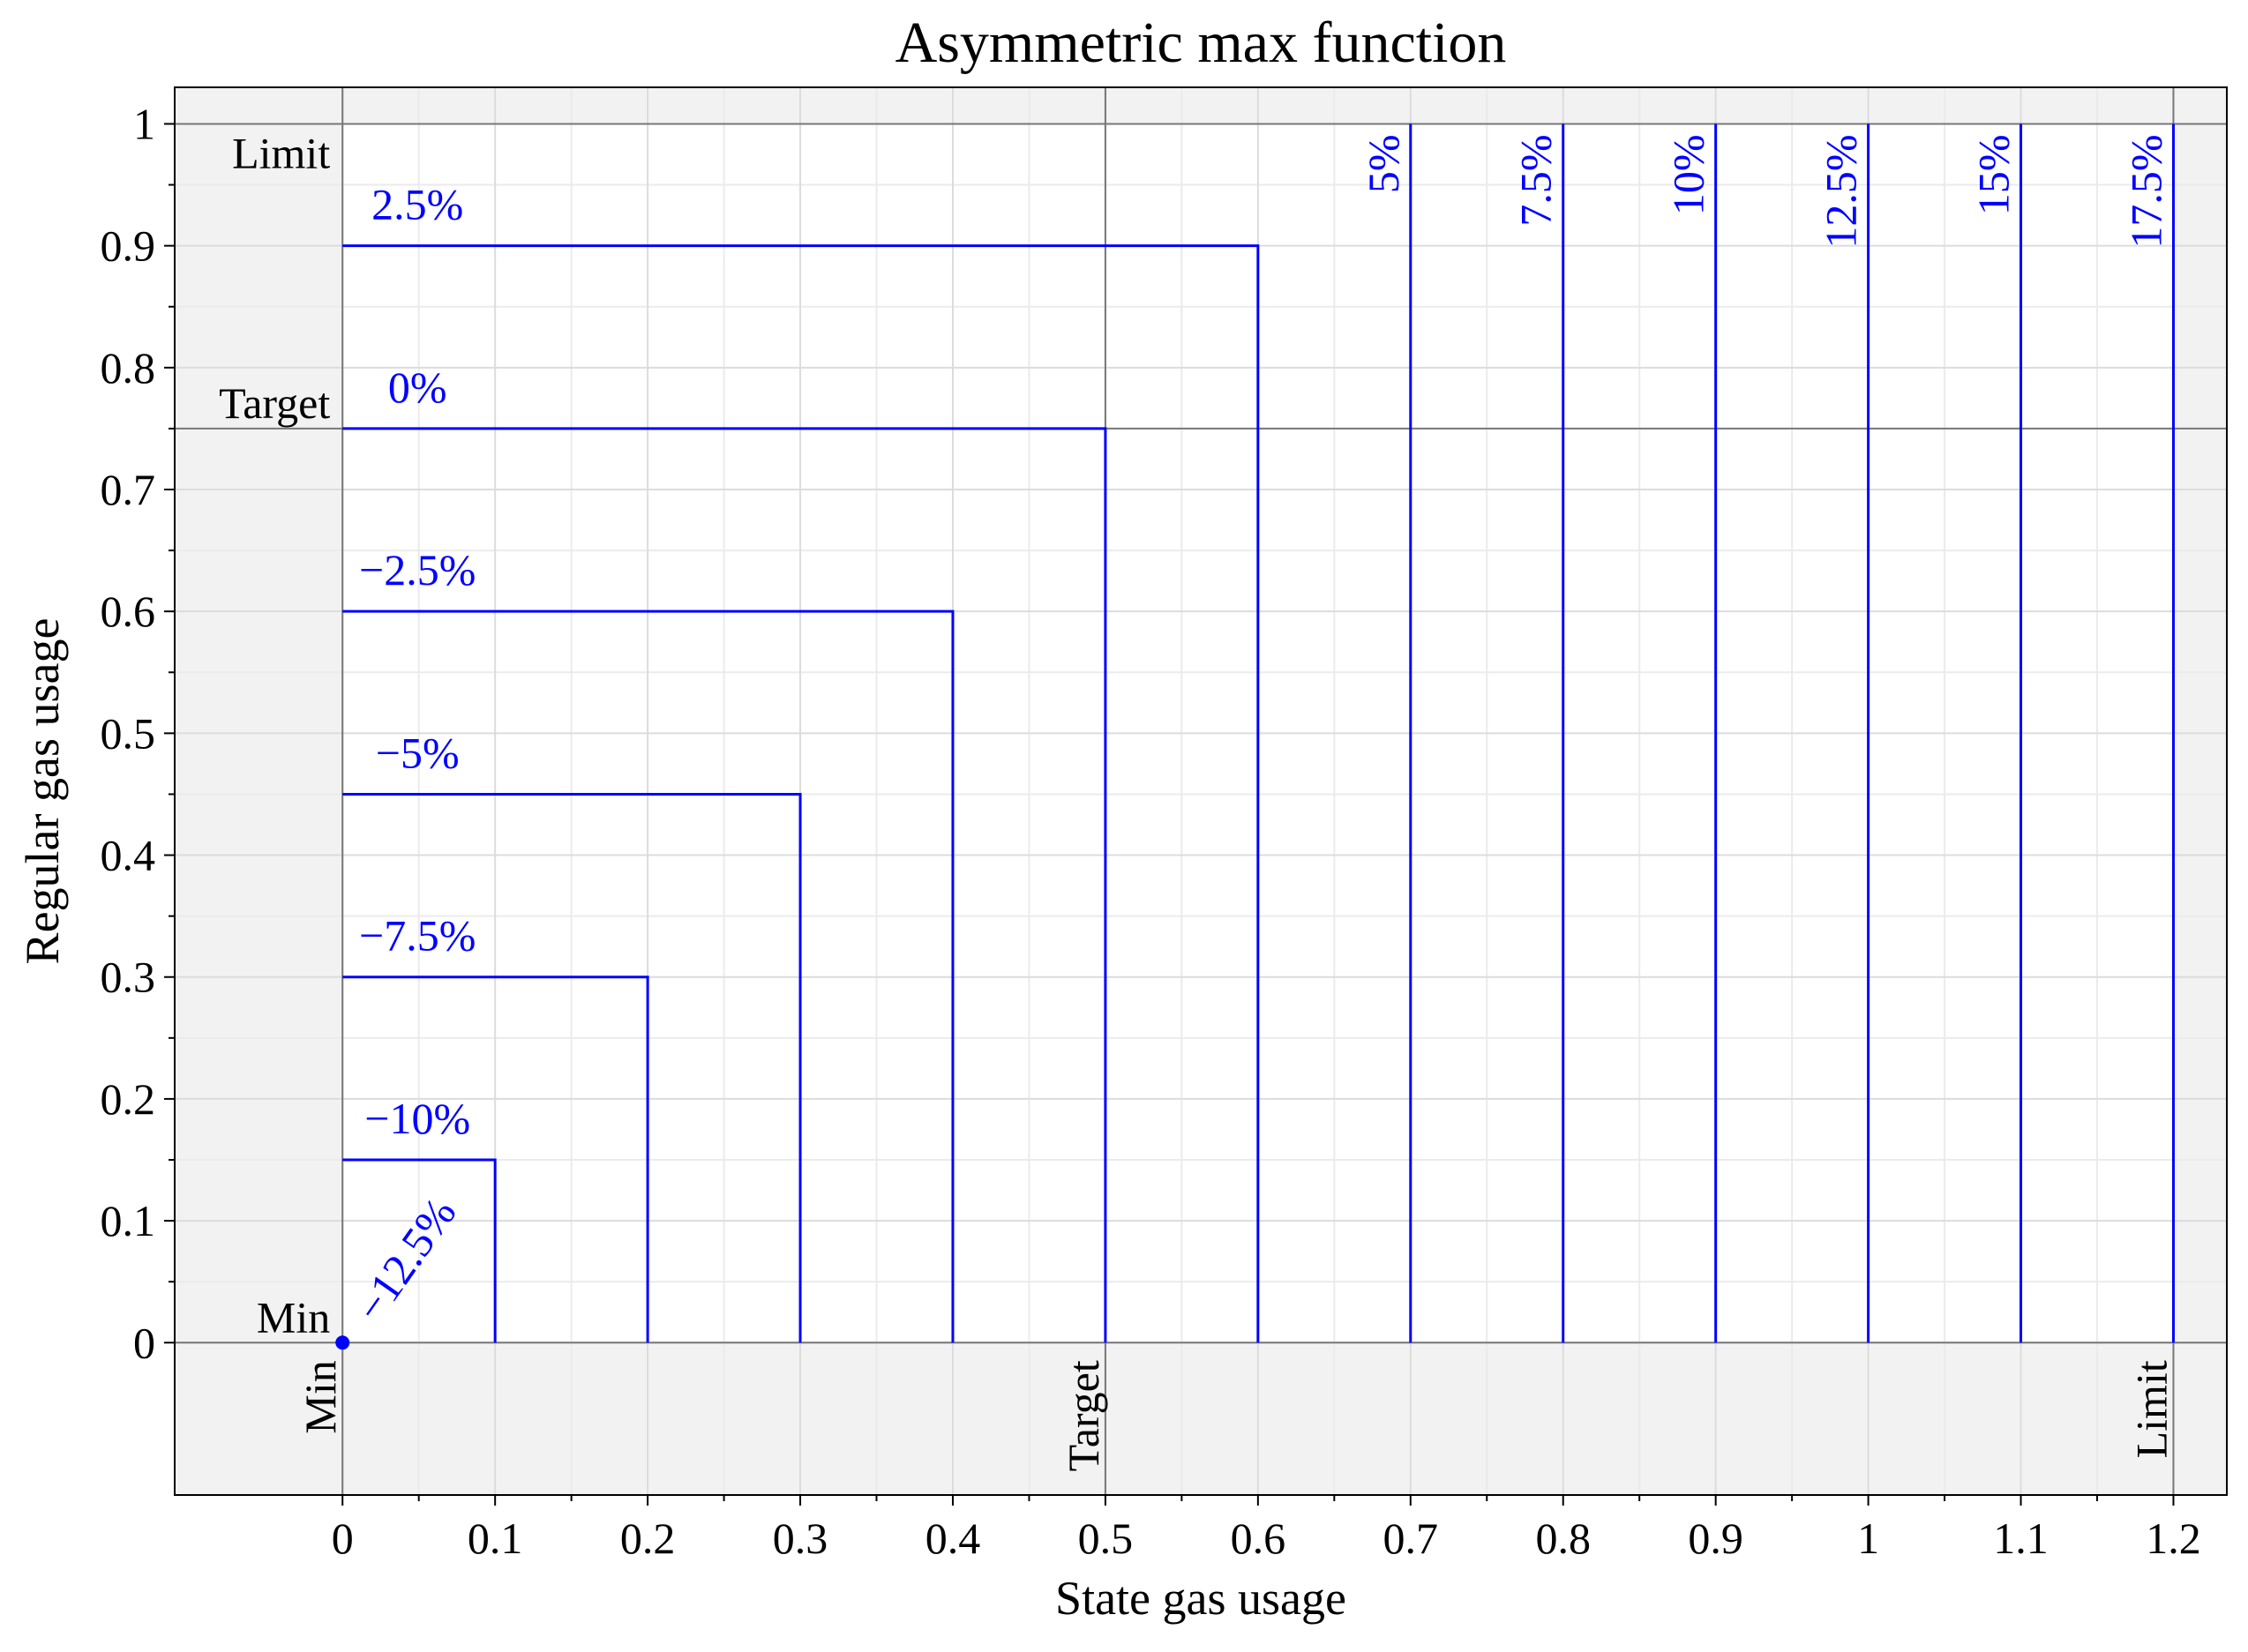 The width and height of the screenshot is (2248, 1652). What do you see at coordinates (2173, 1538) in the screenshot?
I see `x-tick-label: 1.2` at bounding box center [2173, 1538].